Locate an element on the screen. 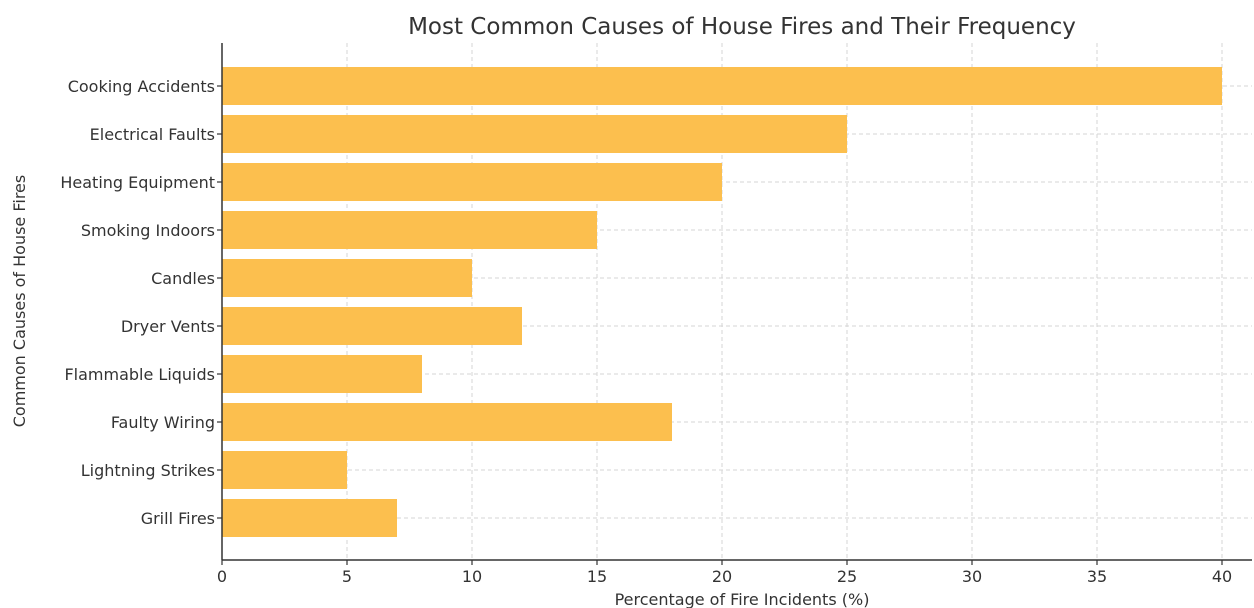  x-tick-label: 40 is located at coordinates (1222, 576).